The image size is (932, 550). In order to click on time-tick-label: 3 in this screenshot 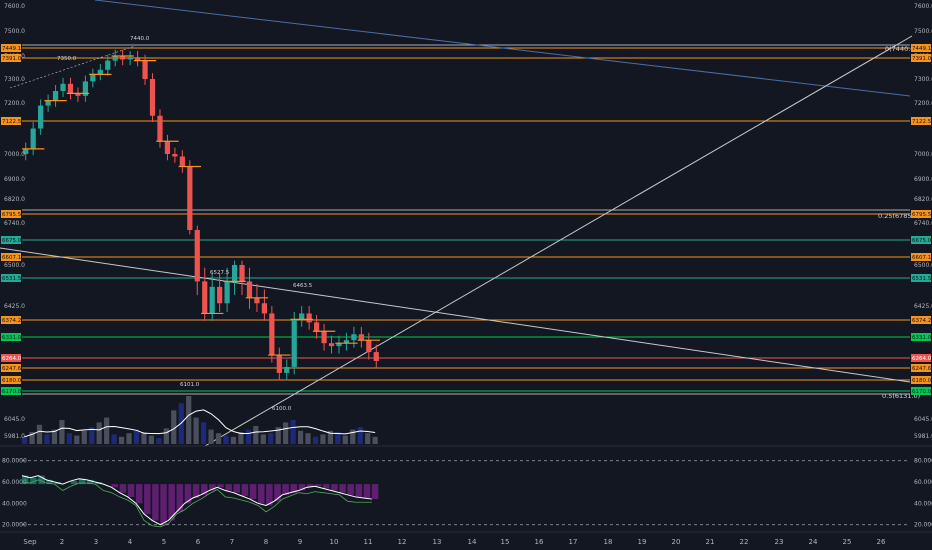, I will do `click(96, 542)`.